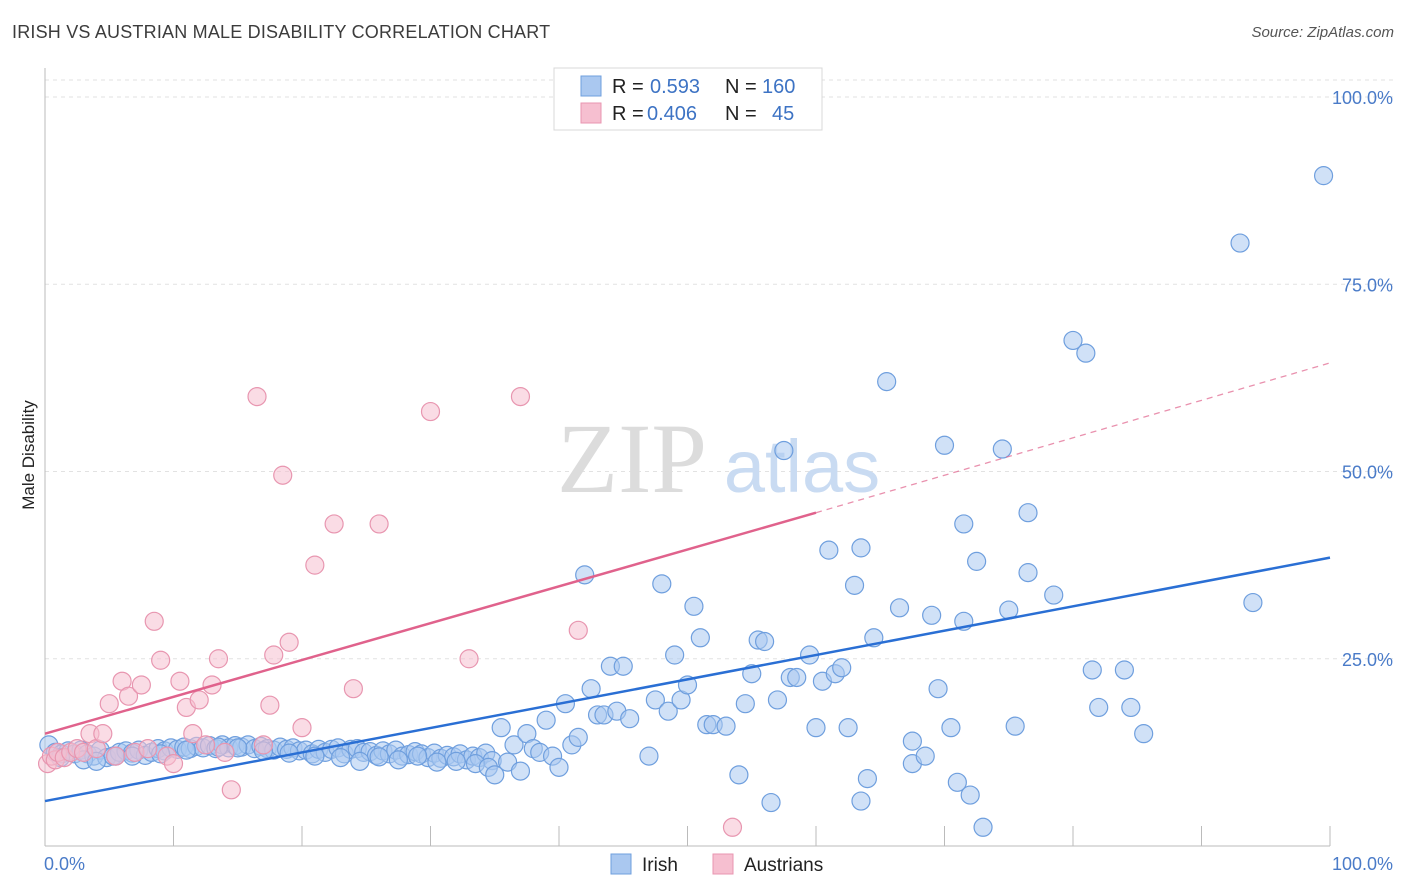 The image size is (1406, 892). Describe the element at coordinates (802, 466) in the screenshot. I see `watermark-atlas: atlas` at that location.